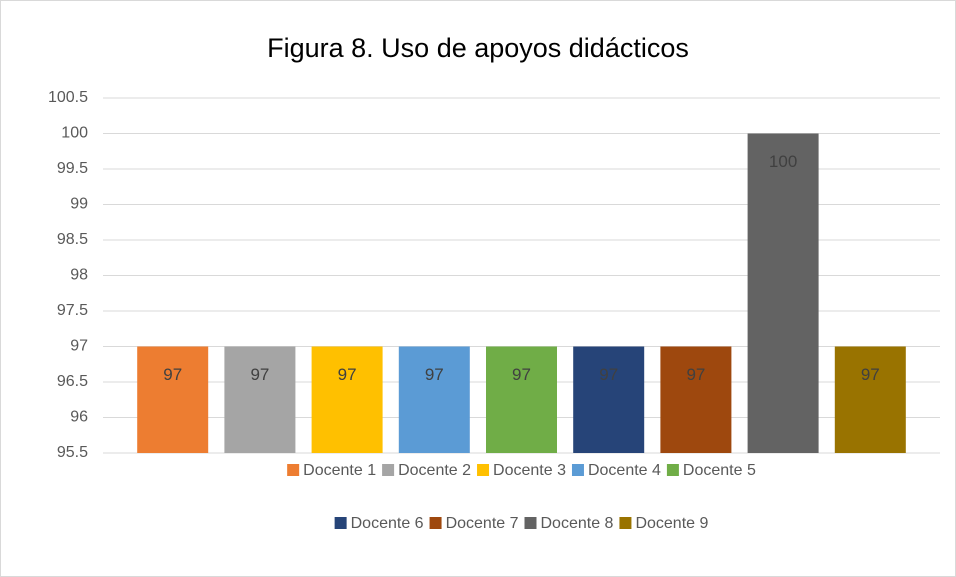 This screenshot has height=577, width=956. Describe the element at coordinates (72, 452) in the screenshot. I see `y-tick-label: 95.5` at that location.